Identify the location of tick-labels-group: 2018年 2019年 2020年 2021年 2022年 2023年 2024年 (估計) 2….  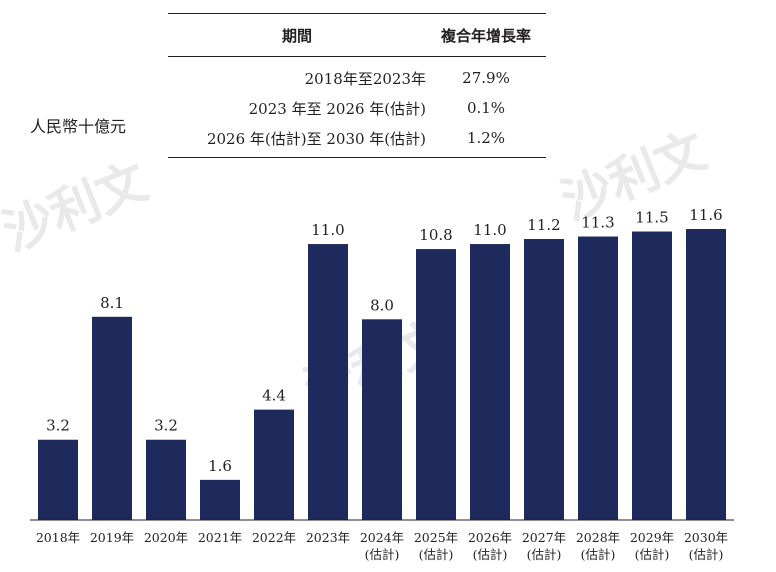
(382, 546).